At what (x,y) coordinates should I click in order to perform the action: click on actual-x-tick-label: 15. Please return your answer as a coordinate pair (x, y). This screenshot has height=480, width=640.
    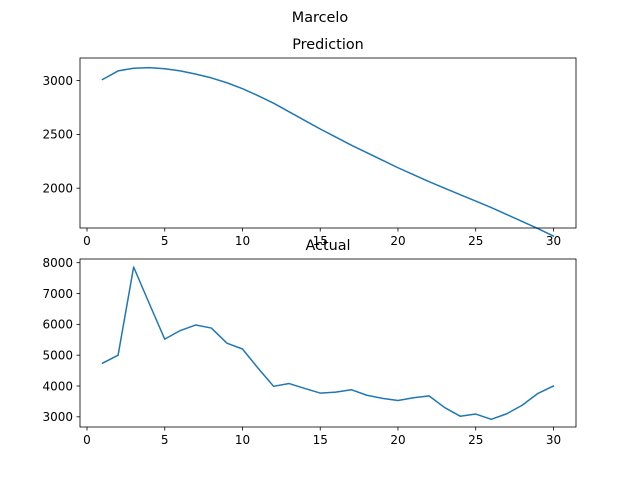
    Looking at the image, I should click on (320, 440).